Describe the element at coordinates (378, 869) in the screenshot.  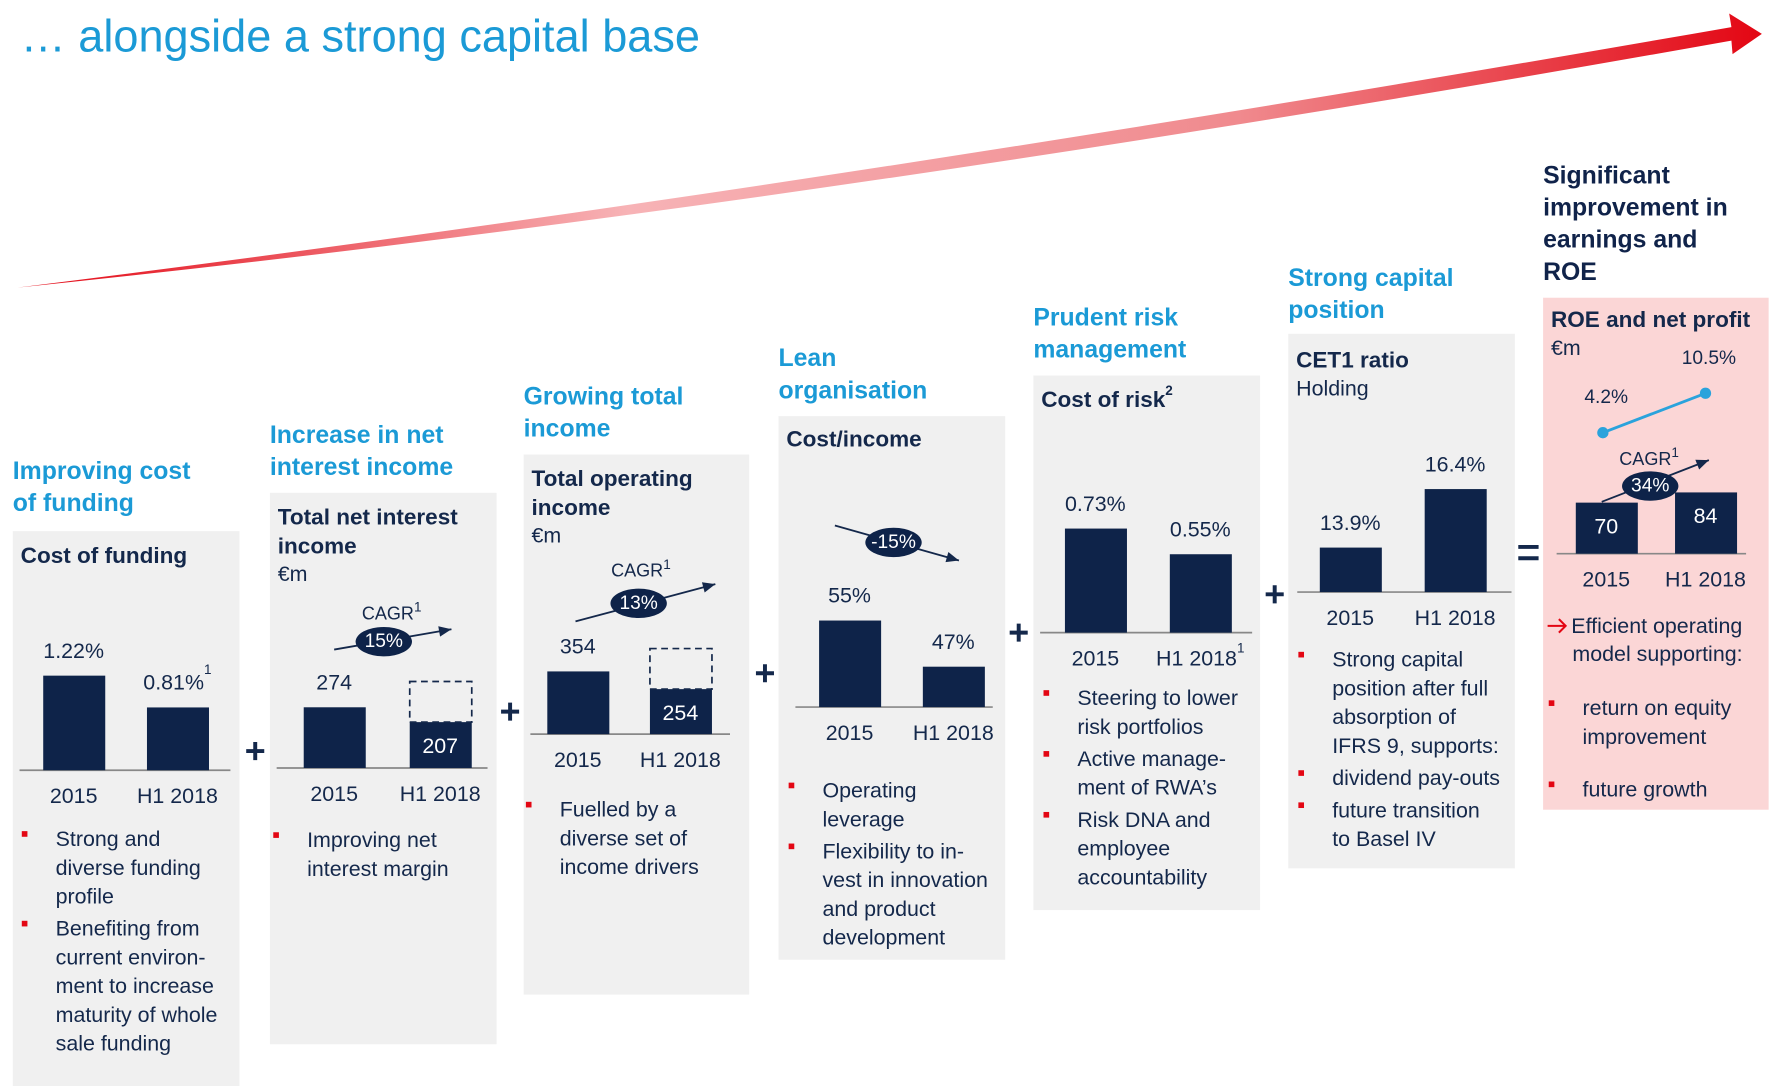
I see `bullet-text: interest margin` at that location.